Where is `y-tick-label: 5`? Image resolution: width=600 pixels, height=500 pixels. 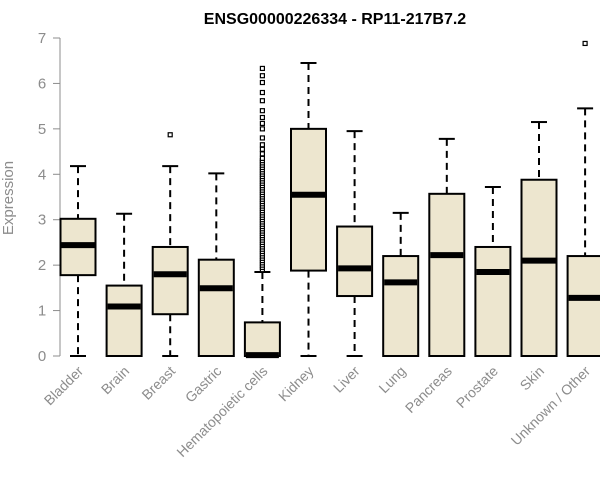 y-tick-label: 5 is located at coordinates (42, 129).